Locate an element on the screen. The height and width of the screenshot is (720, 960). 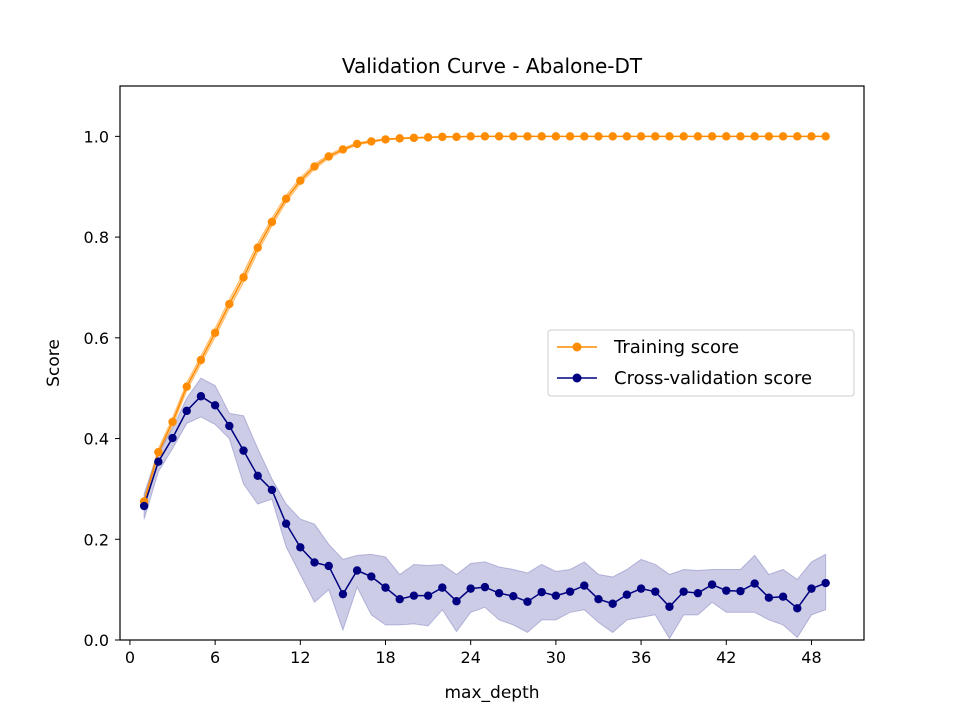
x-tick-label: 48 is located at coordinates (811, 657).